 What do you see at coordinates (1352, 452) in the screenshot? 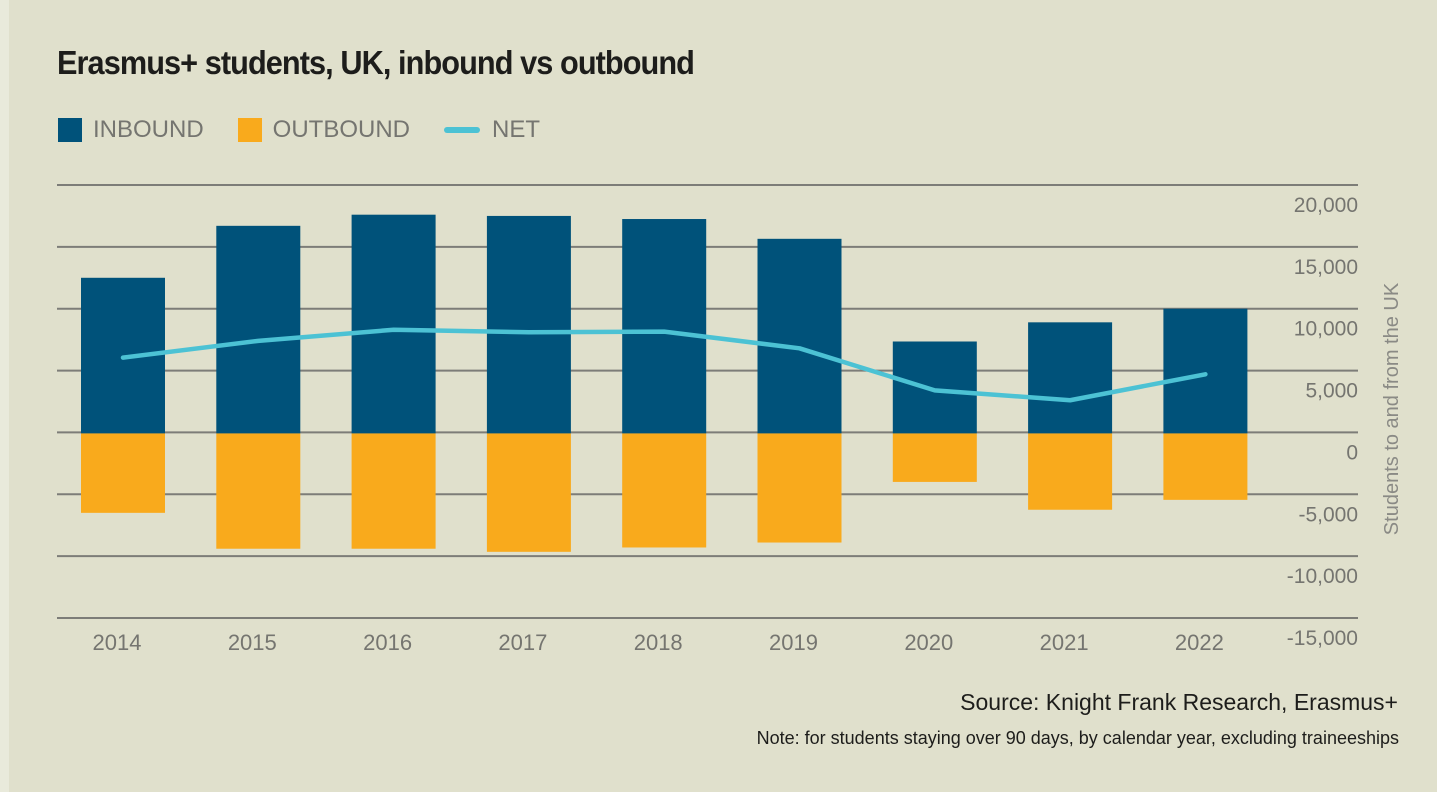
I see `y-tick-label: 0` at bounding box center [1352, 452].